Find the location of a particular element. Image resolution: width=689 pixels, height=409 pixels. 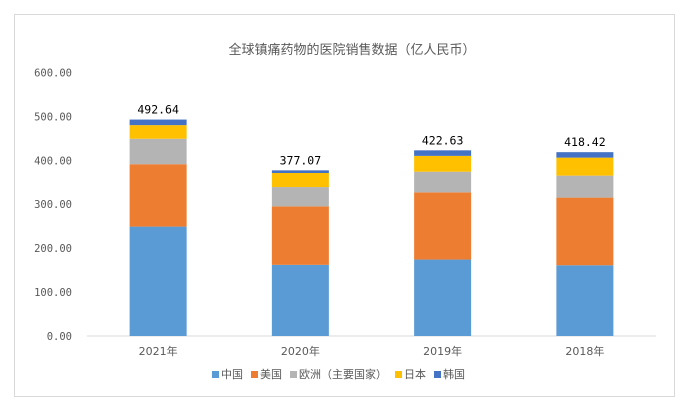

y-tick-label: 300.00 is located at coordinates (53, 205).